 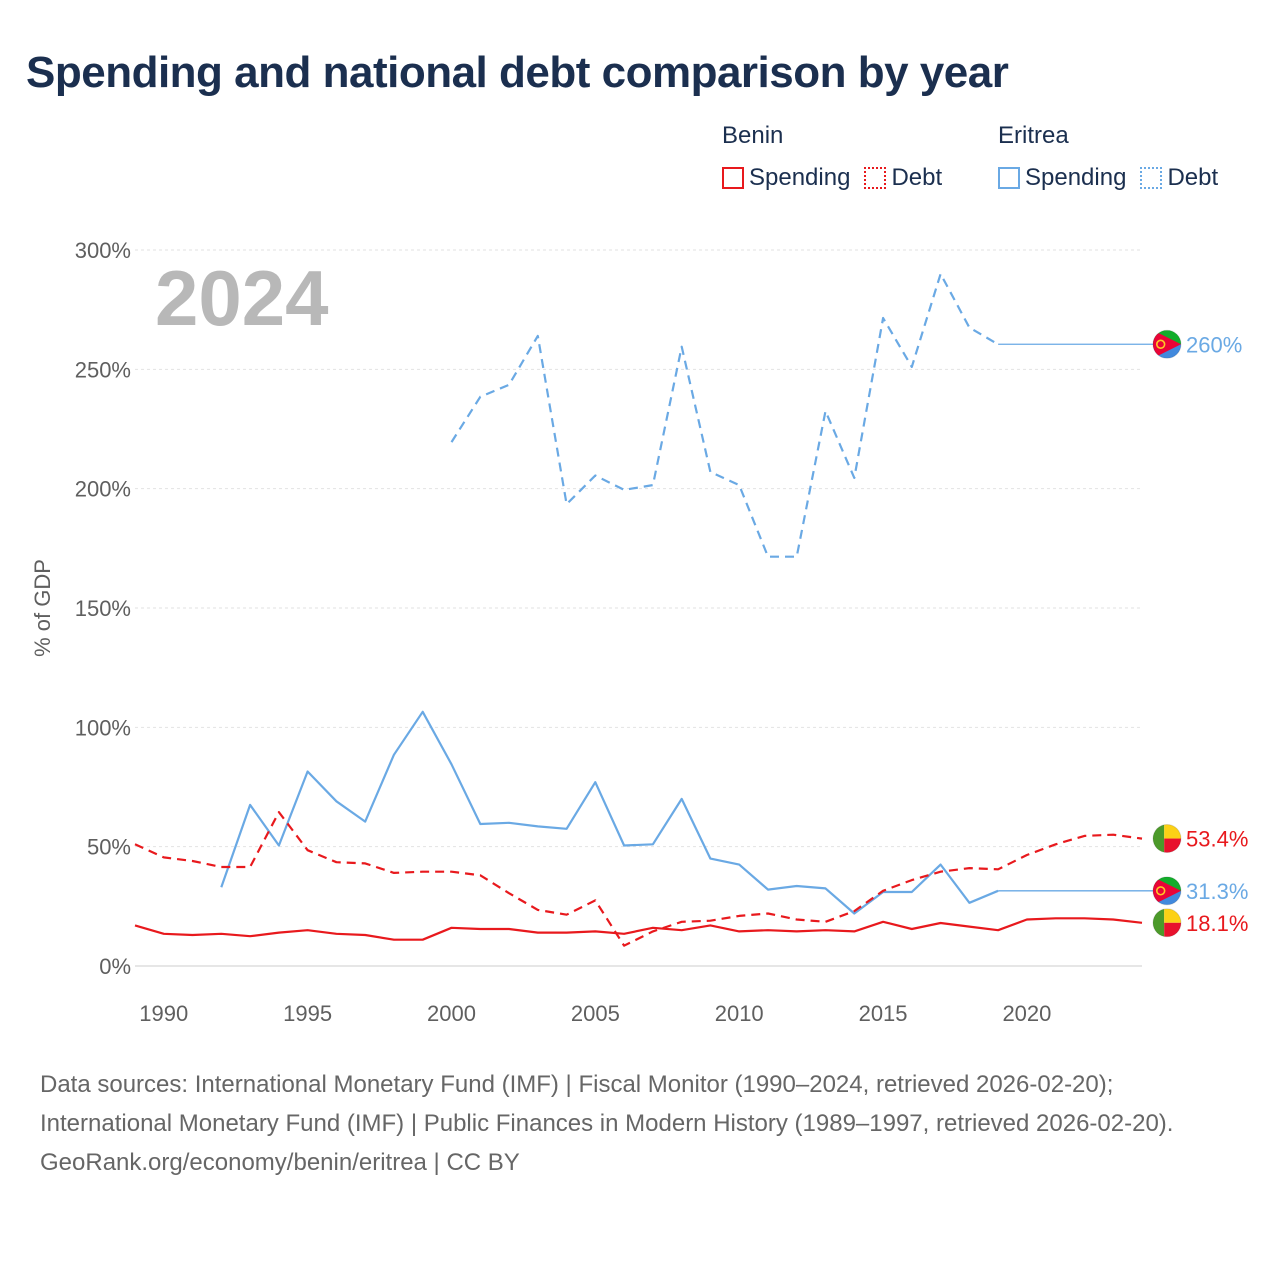 What do you see at coordinates (451, 1013) in the screenshot?
I see `x-tick-label: 2000` at bounding box center [451, 1013].